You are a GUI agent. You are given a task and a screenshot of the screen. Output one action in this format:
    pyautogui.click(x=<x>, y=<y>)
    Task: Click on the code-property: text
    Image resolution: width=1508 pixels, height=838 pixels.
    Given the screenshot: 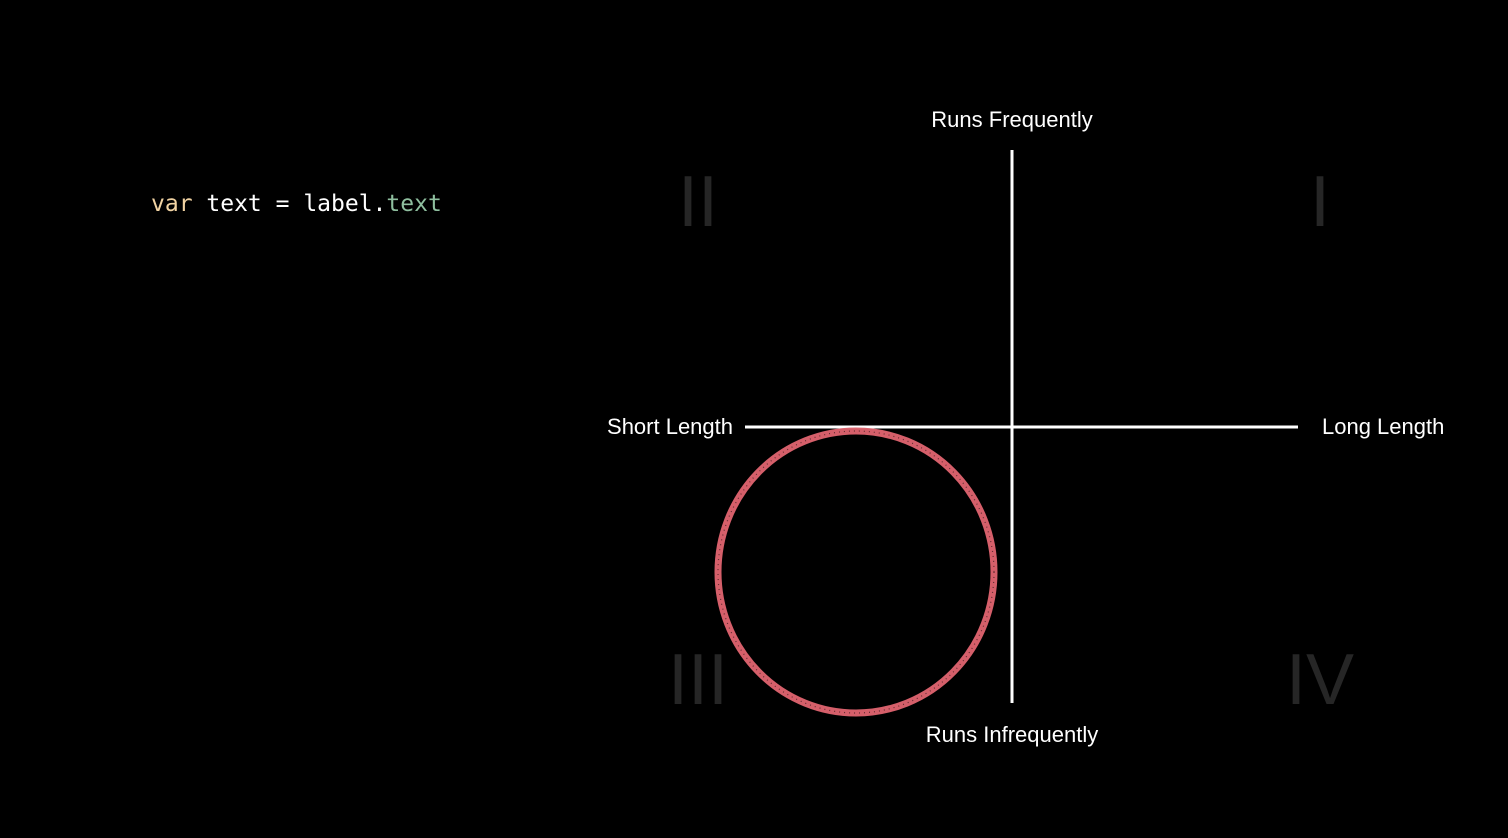 What is the action you would take?
    pyautogui.click(x=414, y=204)
    